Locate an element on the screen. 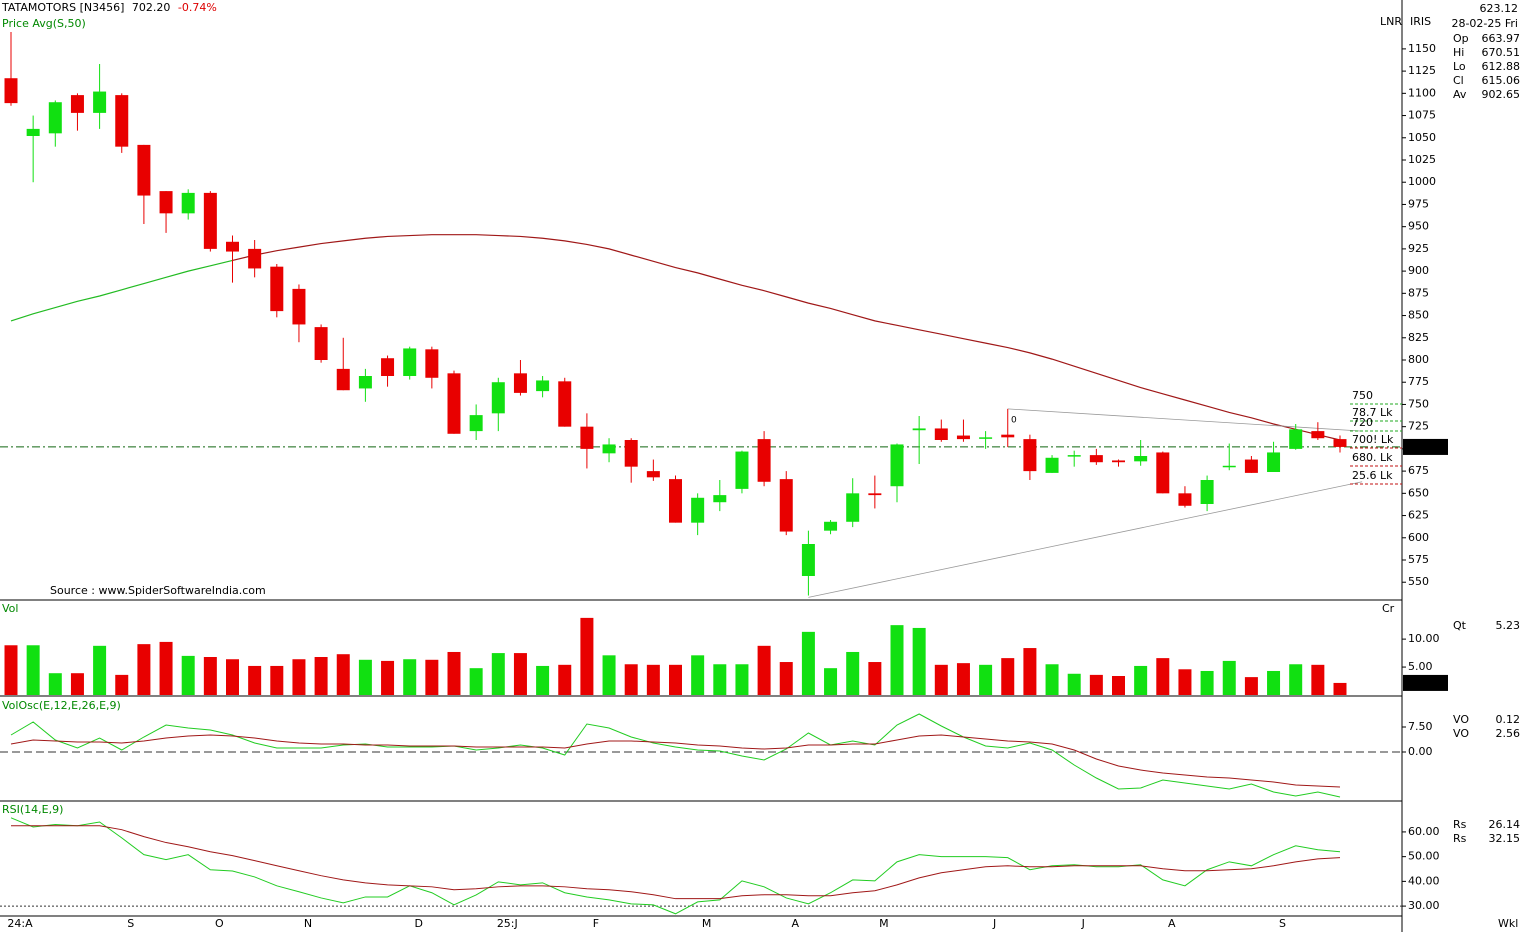  change: -0.74% is located at coordinates (197, 7).